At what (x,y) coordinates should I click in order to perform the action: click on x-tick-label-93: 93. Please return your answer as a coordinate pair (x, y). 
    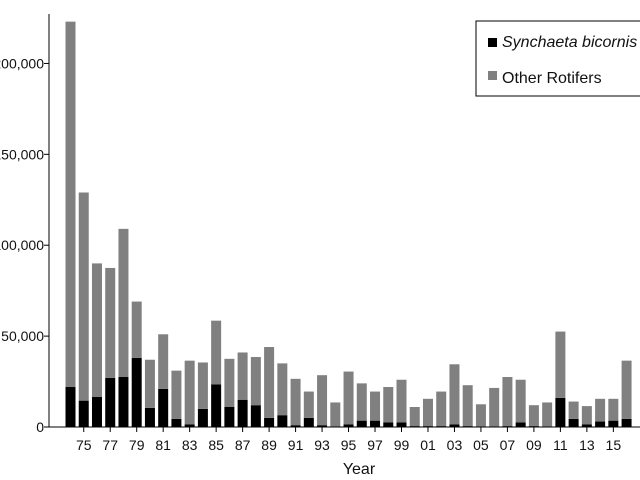
    Looking at the image, I should click on (322, 445).